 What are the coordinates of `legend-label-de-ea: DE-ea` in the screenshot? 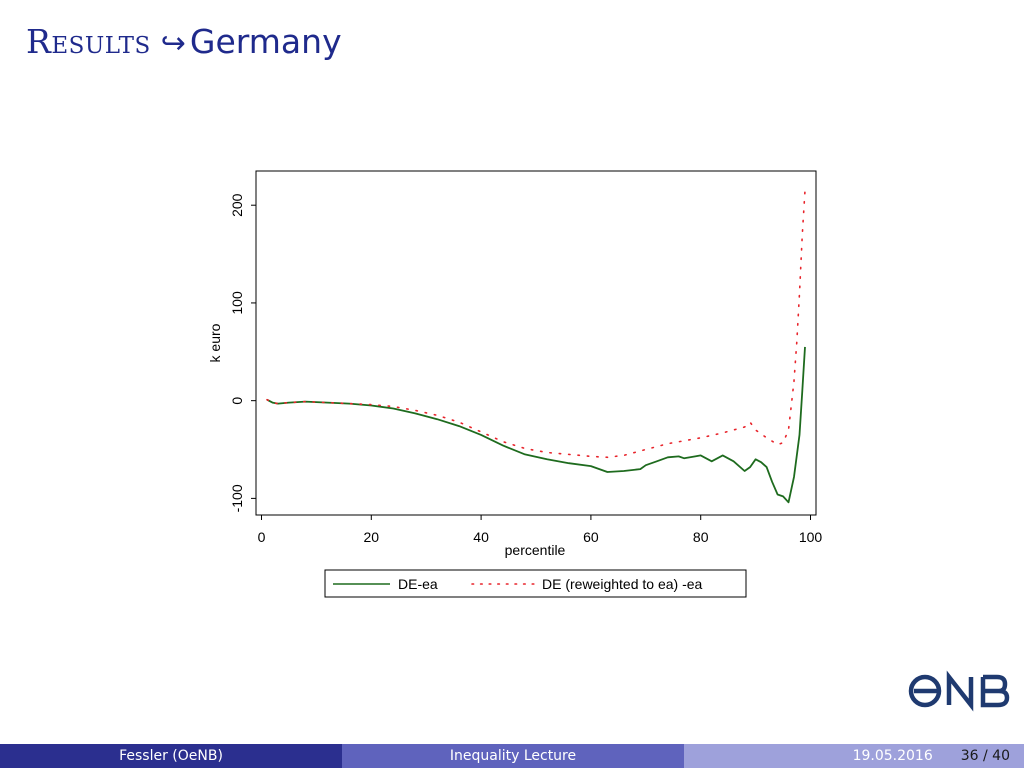 It's located at (418, 584).